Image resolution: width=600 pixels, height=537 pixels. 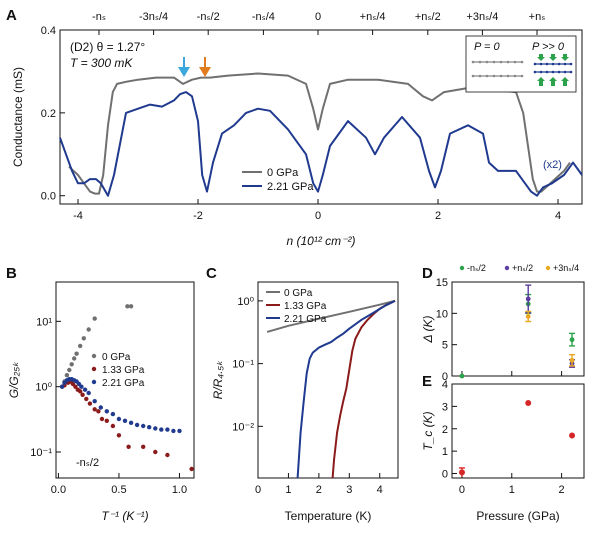 What do you see at coordinates (566, 268) in the screenshot?
I see `legend-label-d-plus-3q: +3nₛ/4` at bounding box center [566, 268].